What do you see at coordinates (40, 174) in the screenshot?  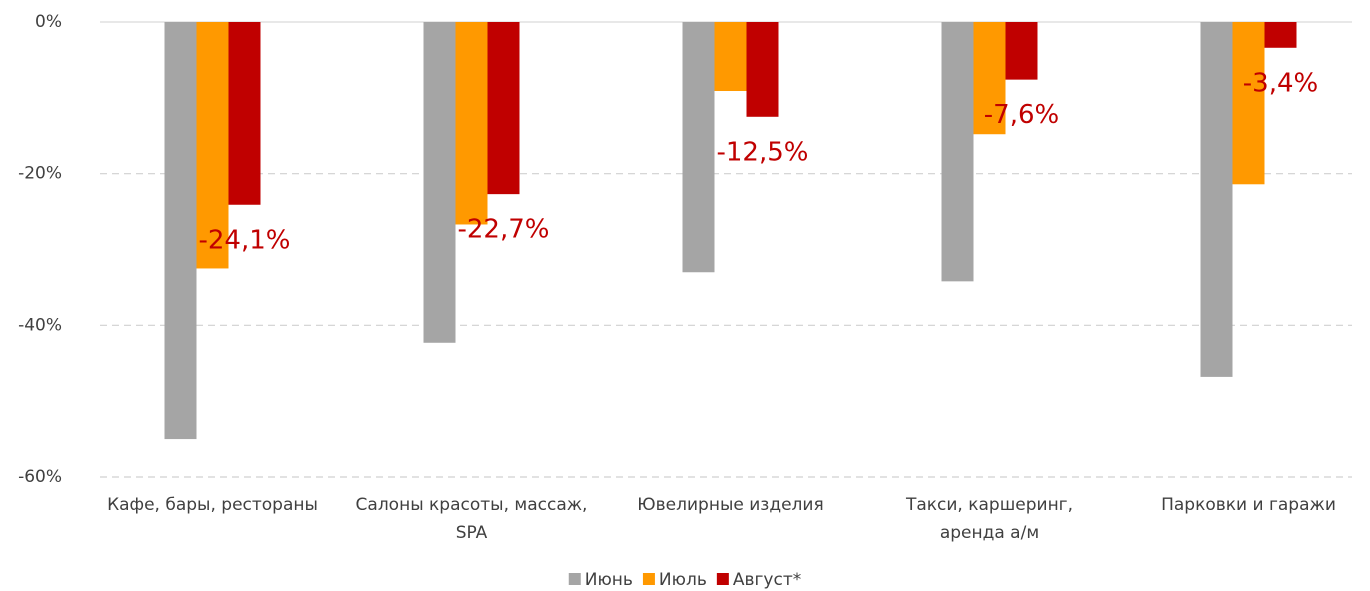 I see `y-tick-label: -20%` at bounding box center [40, 174].